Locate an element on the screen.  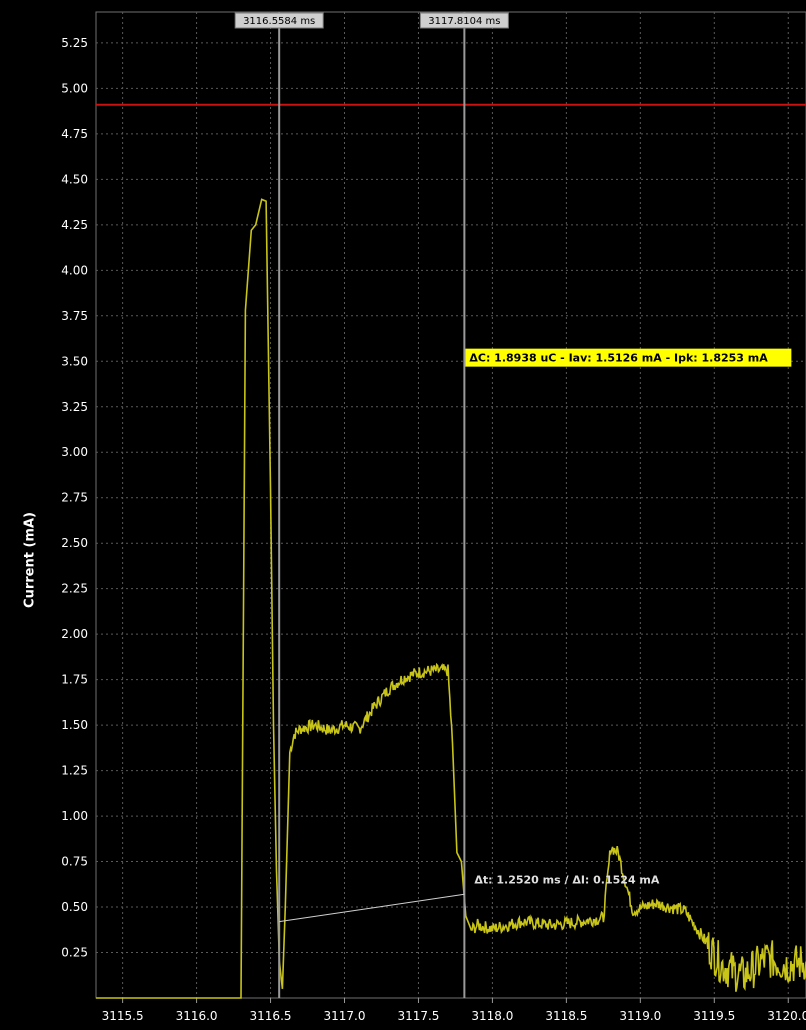
charge-annotation-box is located at coordinates (628, 357).